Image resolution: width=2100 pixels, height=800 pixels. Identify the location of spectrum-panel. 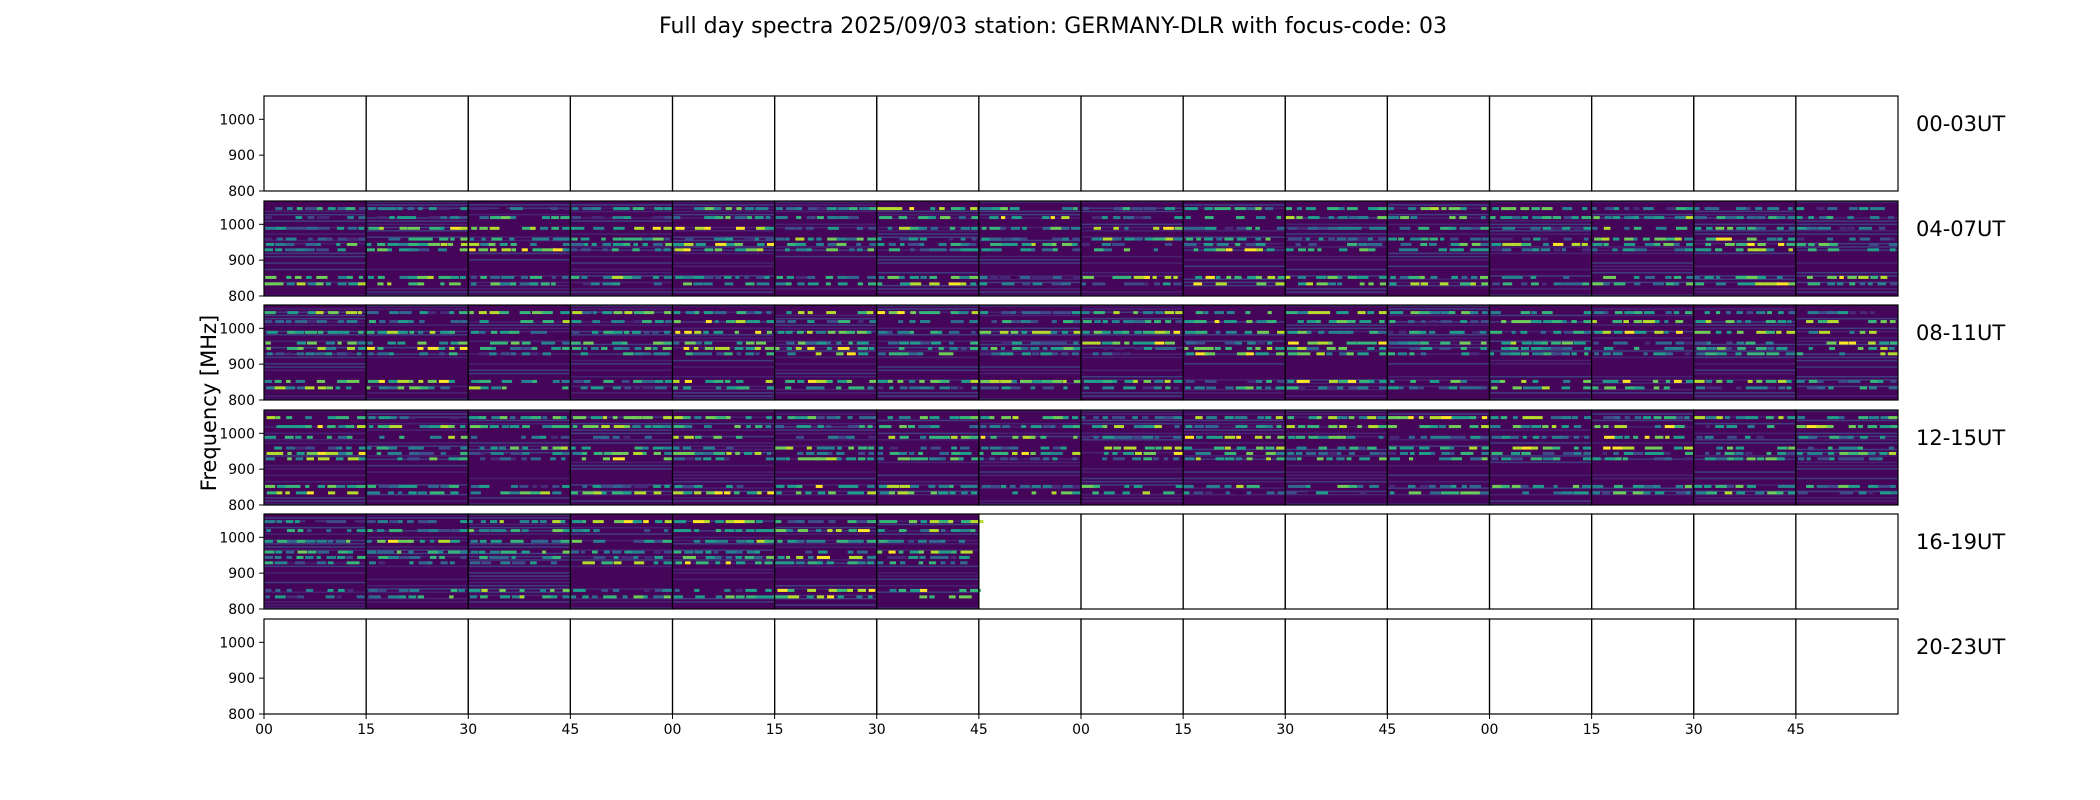
(1338, 457).